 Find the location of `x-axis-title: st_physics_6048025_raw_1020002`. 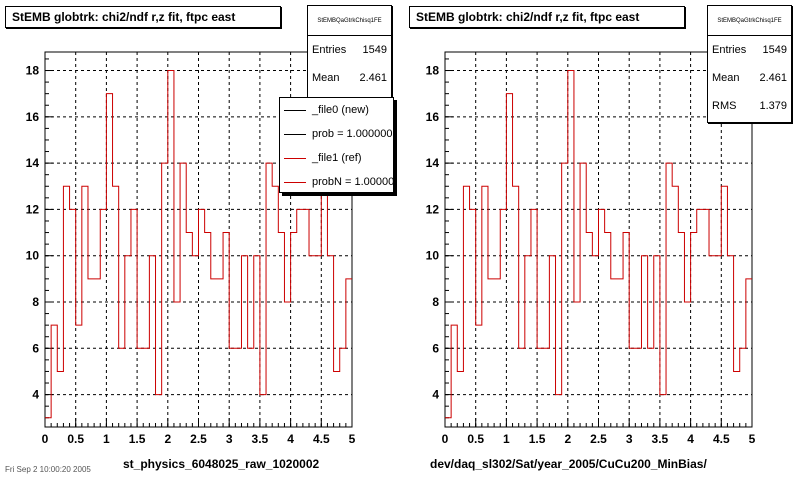

x-axis-title: st_physics_6048025_raw_1020002 is located at coordinates (221, 464).